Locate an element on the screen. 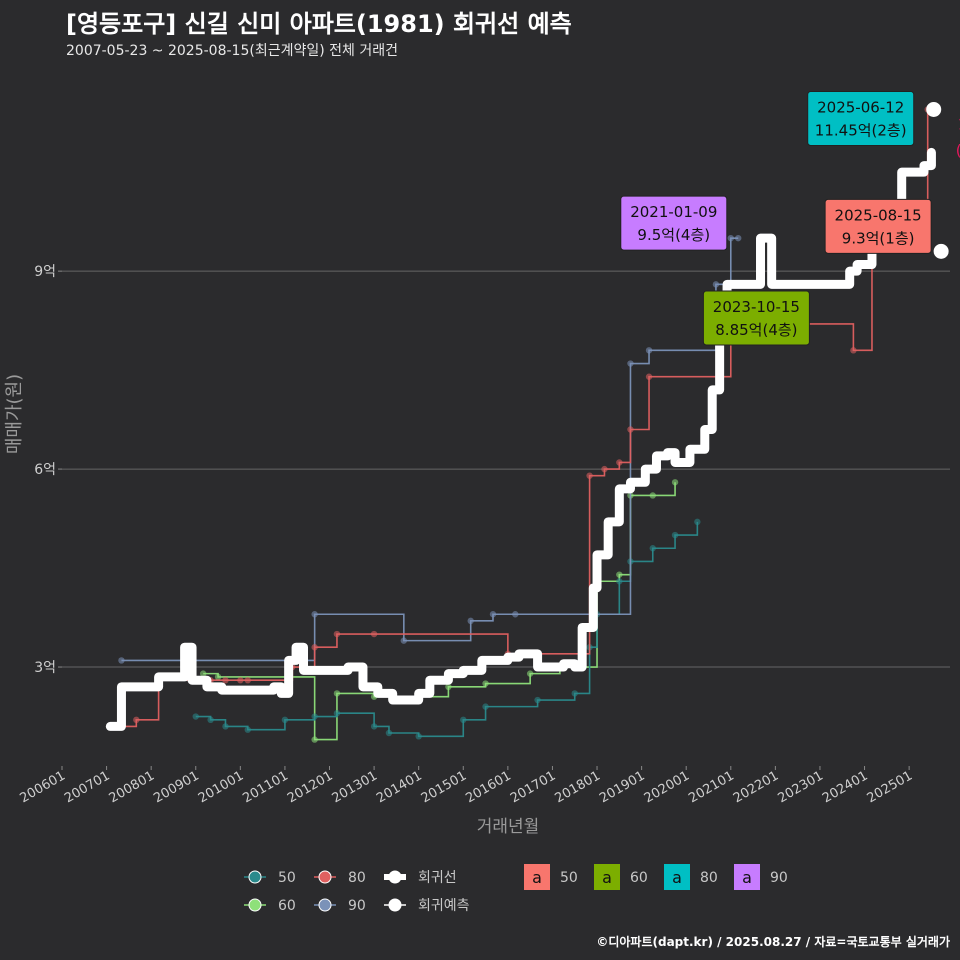 Image resolution: width=960 pixels, height=960 pixels. annotation-date: 2025-06-12 is located at coordinates (860, 107).